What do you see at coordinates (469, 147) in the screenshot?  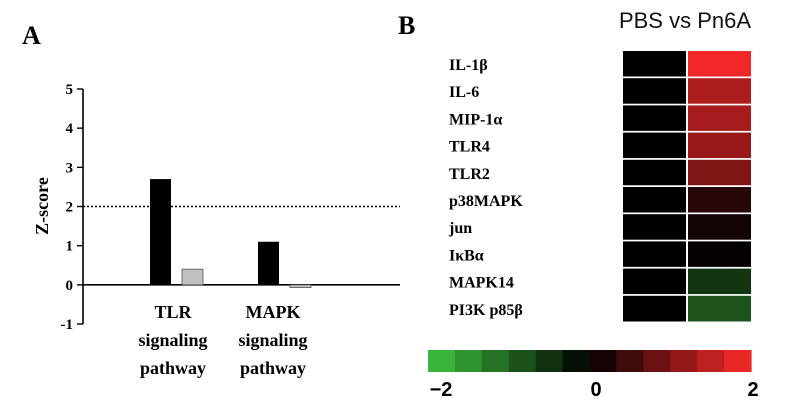 I see `gene-label: TLR4` at bounding box center [469, 147].